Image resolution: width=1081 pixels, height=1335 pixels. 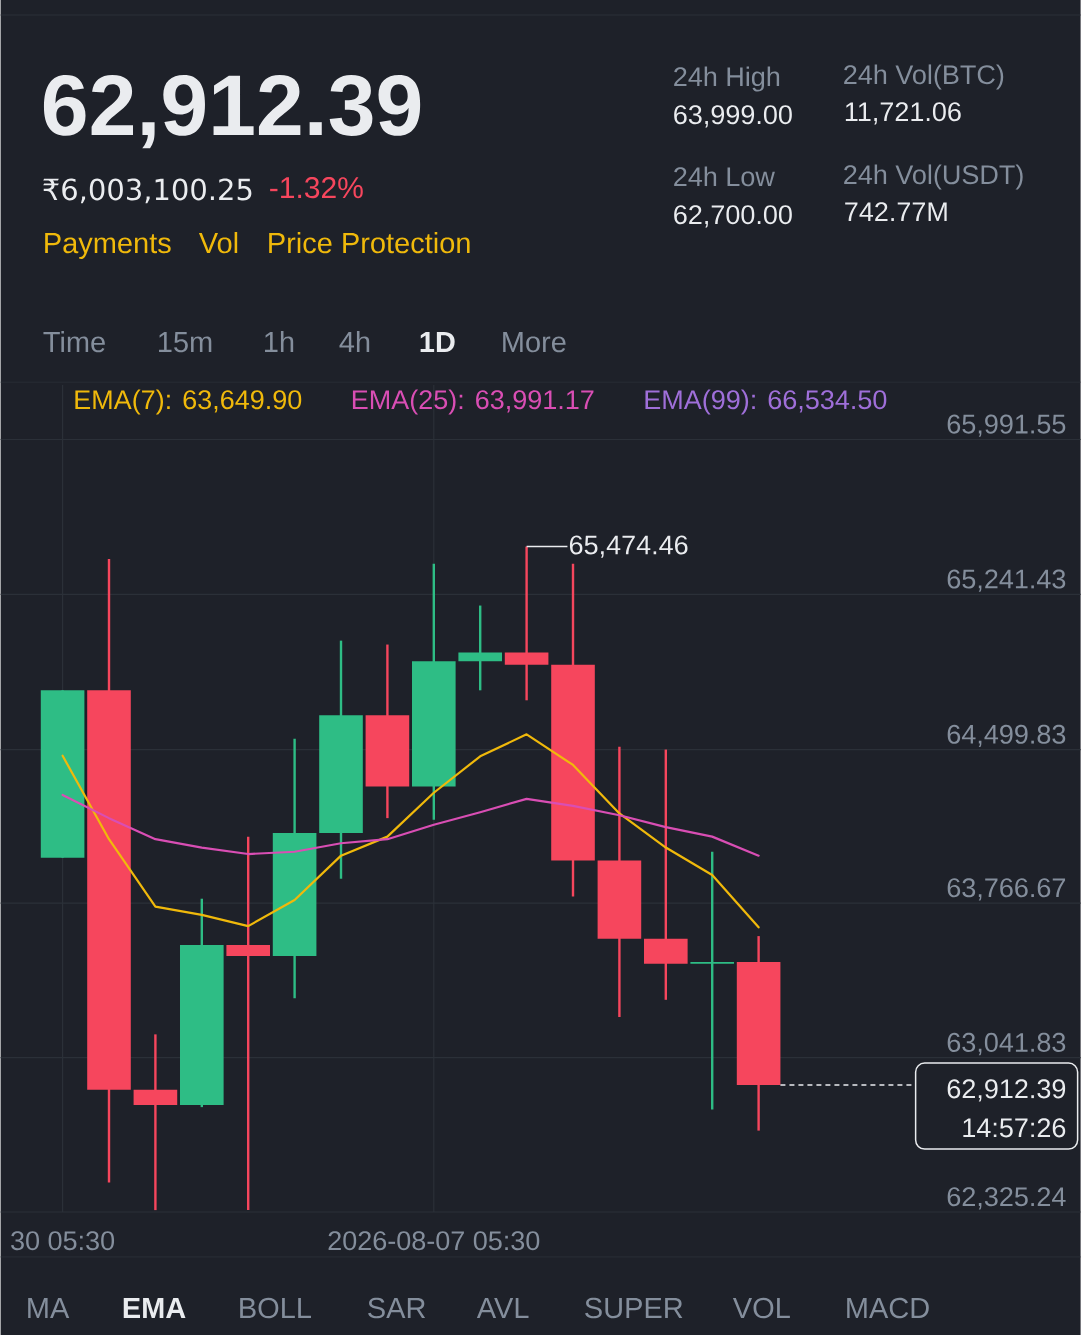 I want to click on text: Price Protection, so click(x=369, y=242).